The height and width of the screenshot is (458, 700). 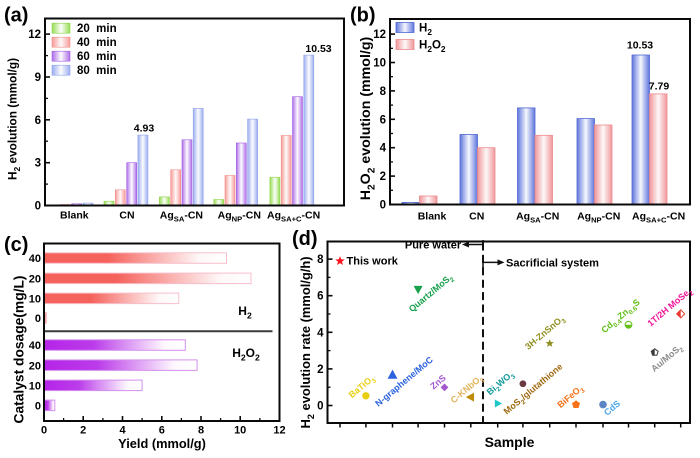 I want to click on svg-text: Pure water, so click(x=433, y=246).